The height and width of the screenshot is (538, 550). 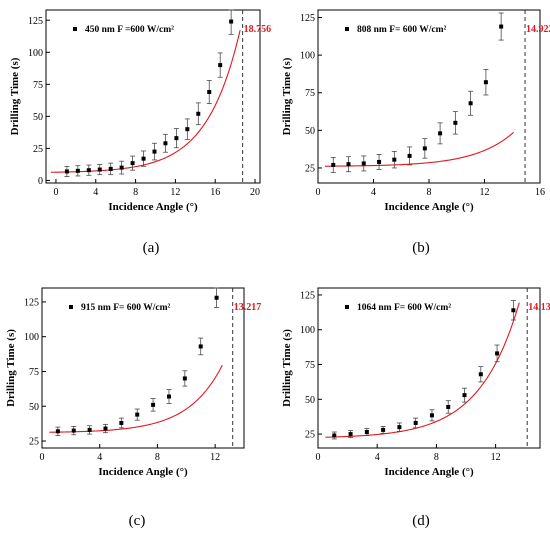 What do you see at coordinates (538, 29) in the screenshot?
I see `critical-angle-label: 14.922` at bounding box center [538, 29].